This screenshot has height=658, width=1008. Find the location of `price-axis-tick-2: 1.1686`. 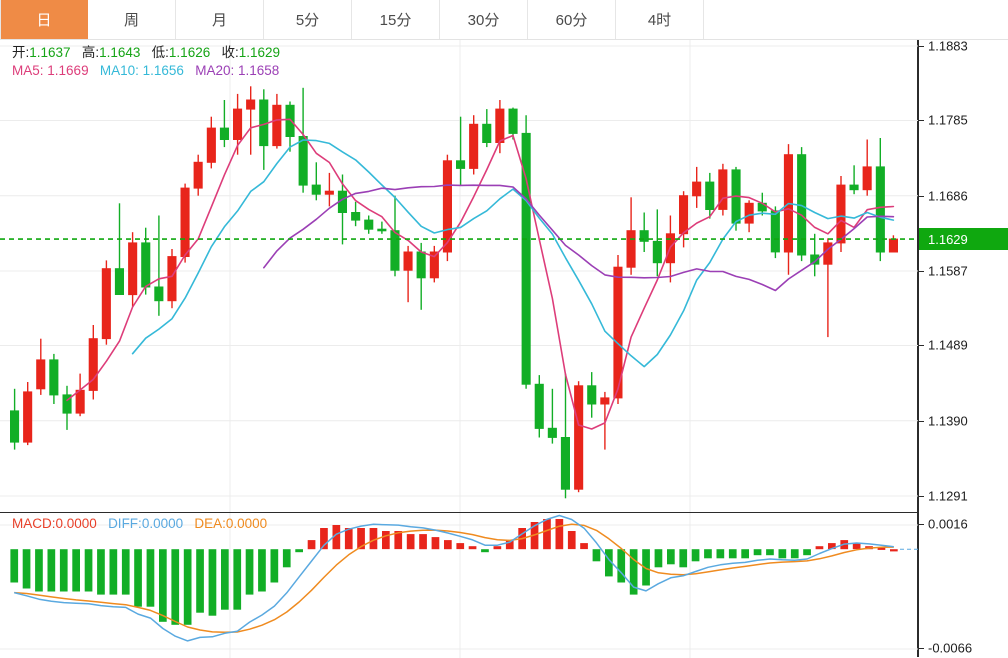

price-axis-tick-2: 1.1686 is located at coordinates (948, 196).